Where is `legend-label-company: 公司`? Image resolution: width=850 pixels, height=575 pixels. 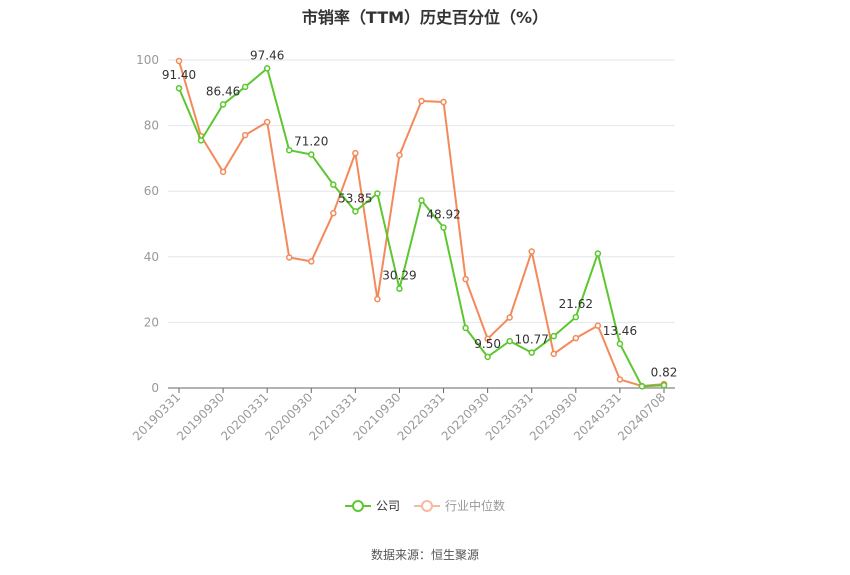
legend-label-company: 公司 is located at coordinates (387, 506).